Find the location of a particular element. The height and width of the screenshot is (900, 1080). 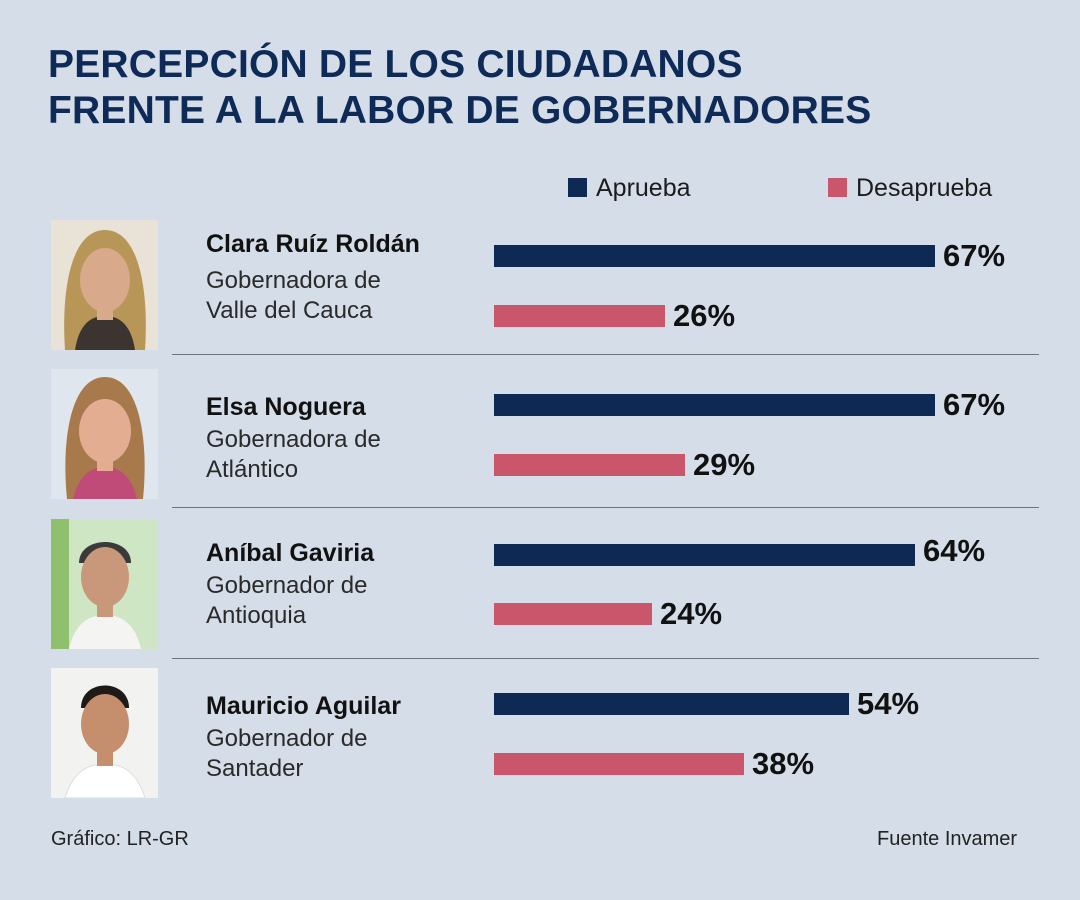

governor-name: Clara Ruíz Roldán is located at coordinates (313, 244).